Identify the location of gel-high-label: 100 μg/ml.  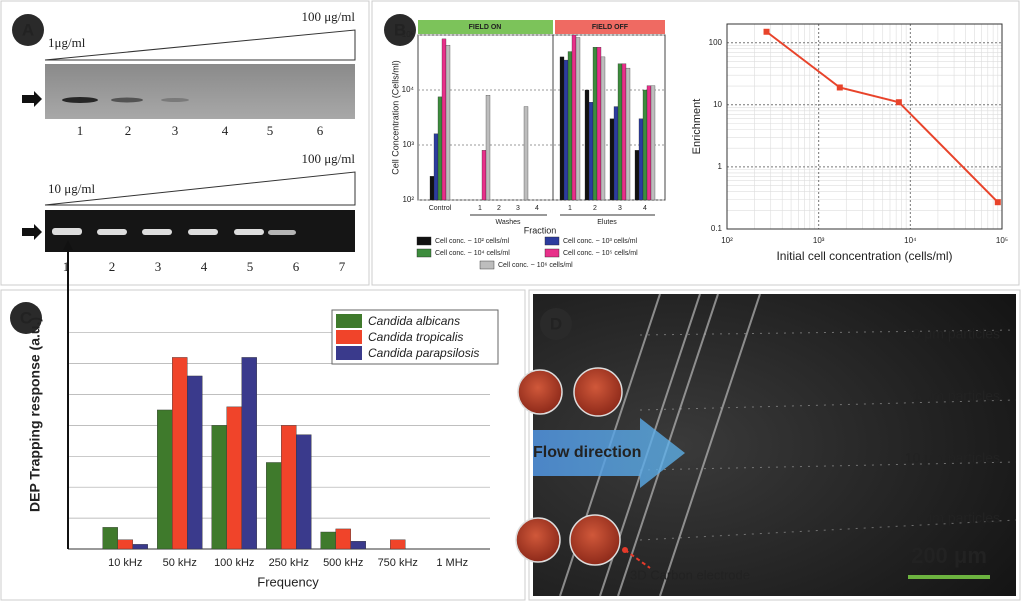
(328, 16).